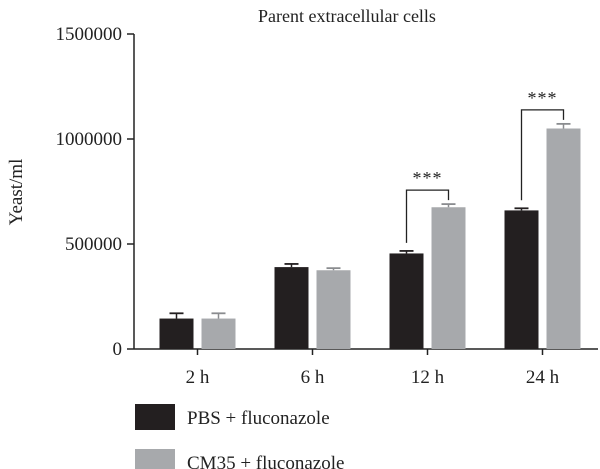 This screenshot has height=469, width=600. Describe the element at coordinates (198, 377) in the screenshot. I see `x-tick-label: 2 h` at that location.